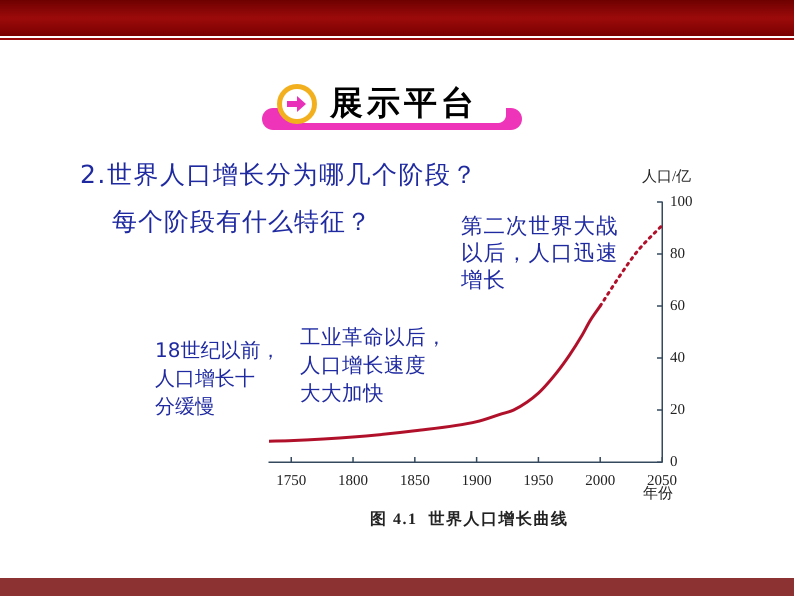 This screenshot has width=794, height=596. Describe the element at coordinates (477, 480) in the screenshot. I see `x-tick-label: 1900` at that location.